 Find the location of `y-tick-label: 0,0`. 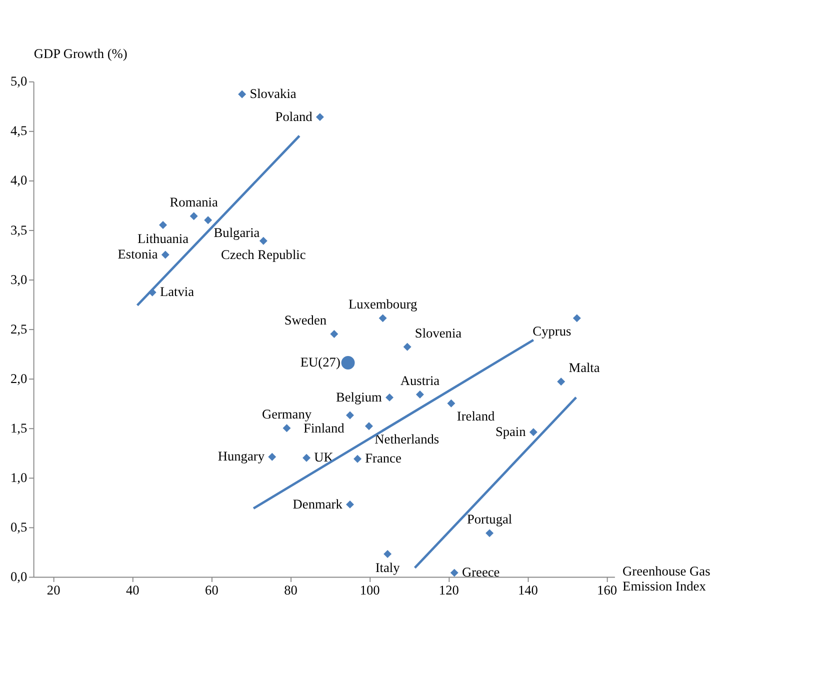

y-tick-label: 0,0 is located at coordinates (19, 576).